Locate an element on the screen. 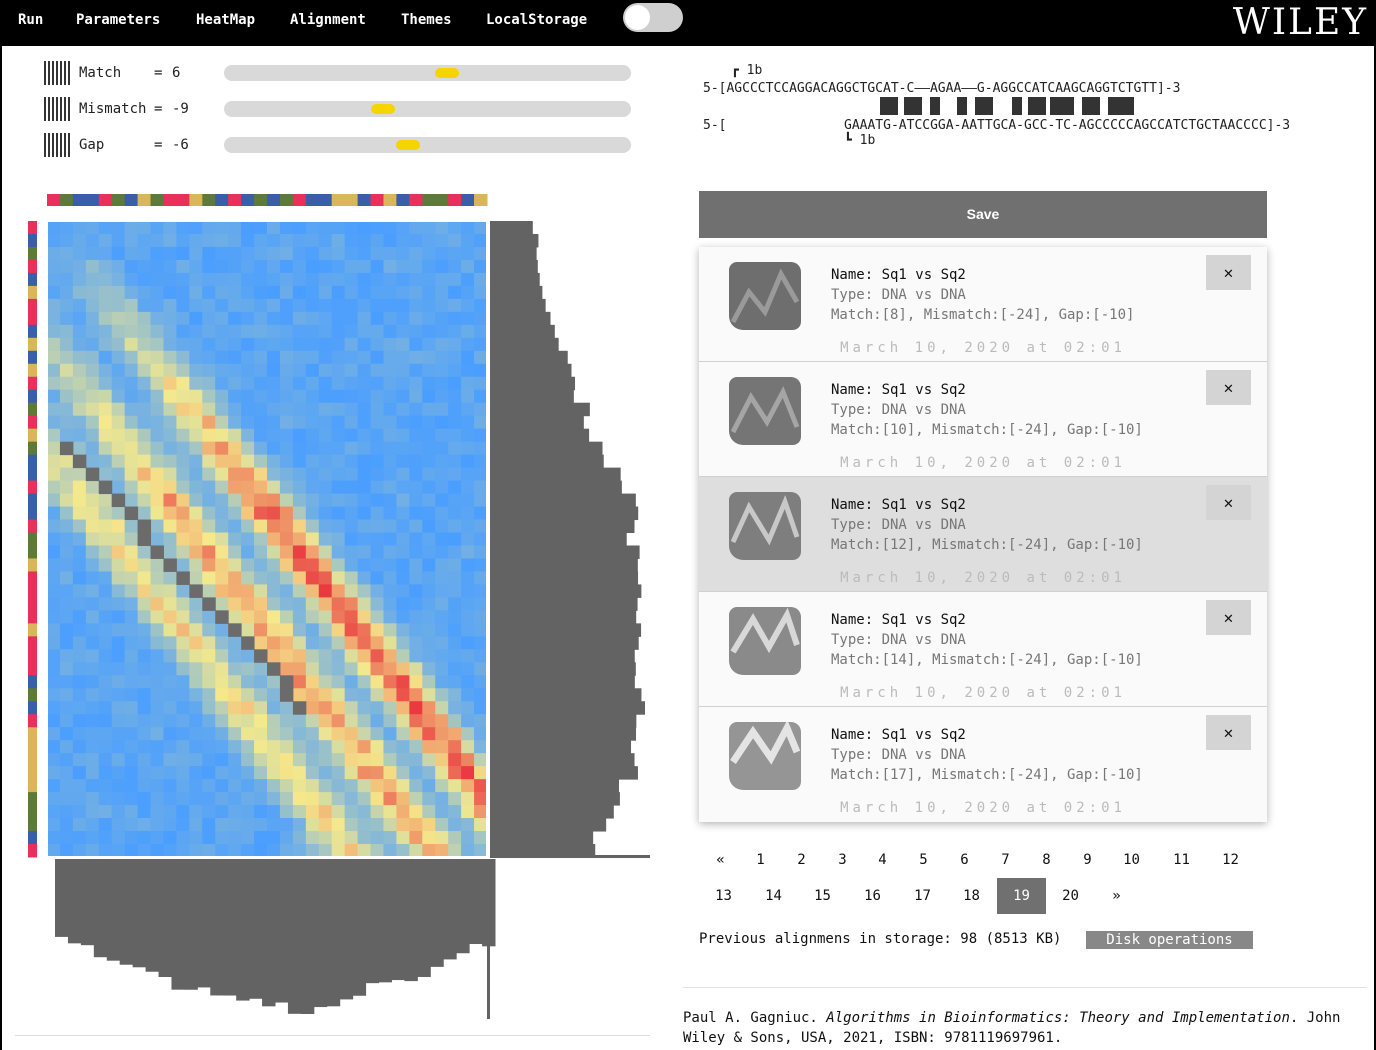 The image size is (1376, 1050). page-link: 16 is located at coordinates (872, 896).